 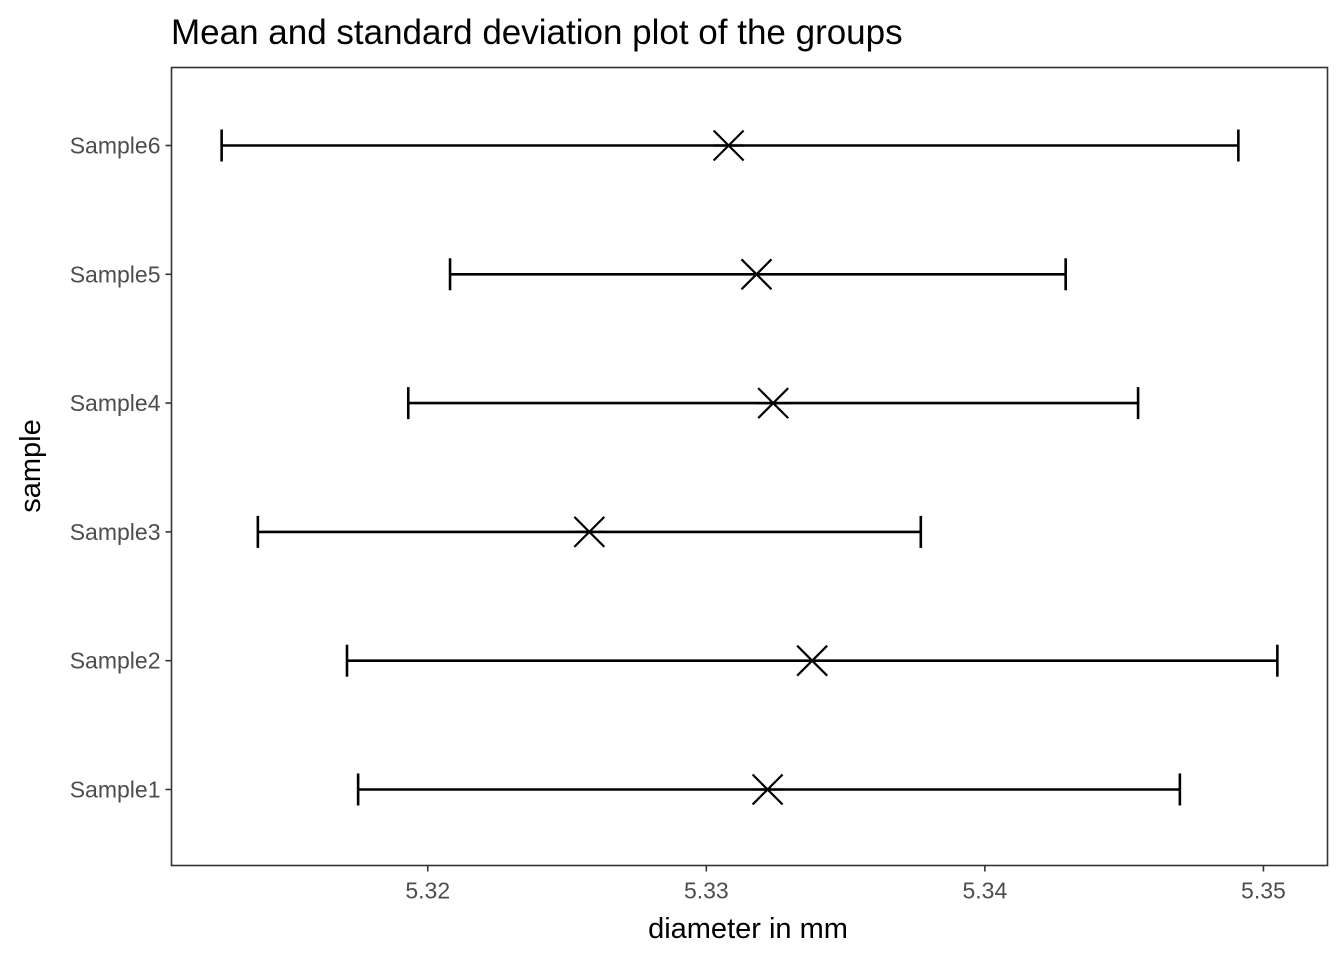 What do you see at coordinates (115, 146) in the screenshot?
I see `y-tick-label: Sample6` at bounding box center [115, 146].